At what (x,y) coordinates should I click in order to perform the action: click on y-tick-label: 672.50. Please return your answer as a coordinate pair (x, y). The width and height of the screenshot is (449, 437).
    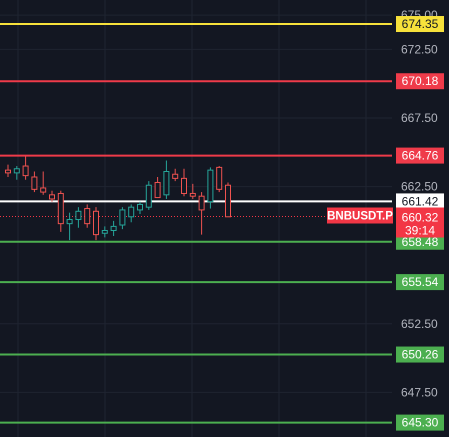
    Looking at the image, I should click on (419, 49).